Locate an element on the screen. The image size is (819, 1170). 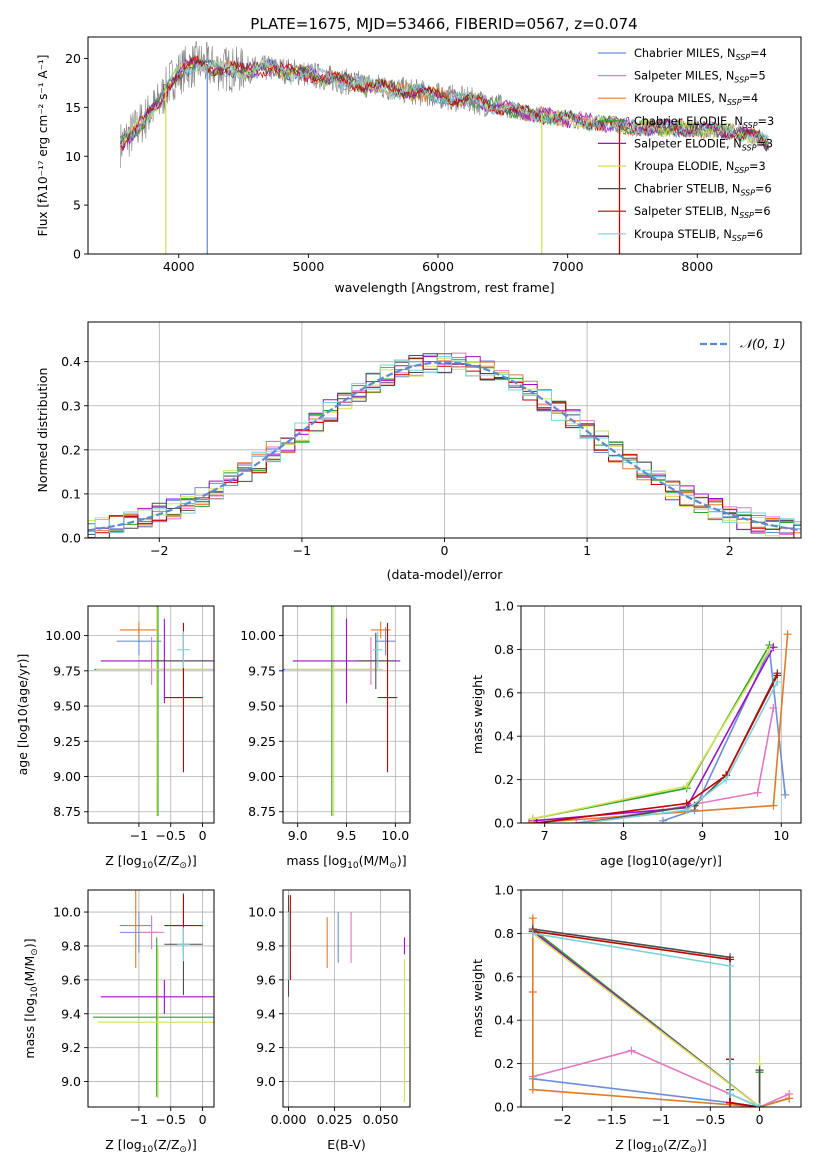
x-axis-label: E(B-V) is located at coordinates (346, 1144).